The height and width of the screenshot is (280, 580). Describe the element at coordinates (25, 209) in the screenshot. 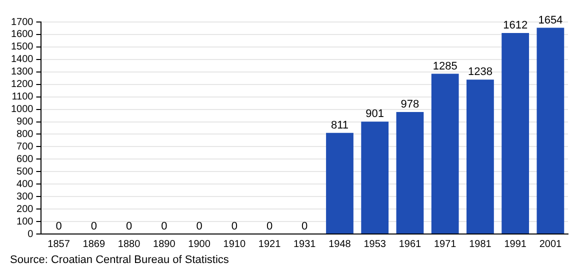

I see `y-tick-label: 200` at that location.